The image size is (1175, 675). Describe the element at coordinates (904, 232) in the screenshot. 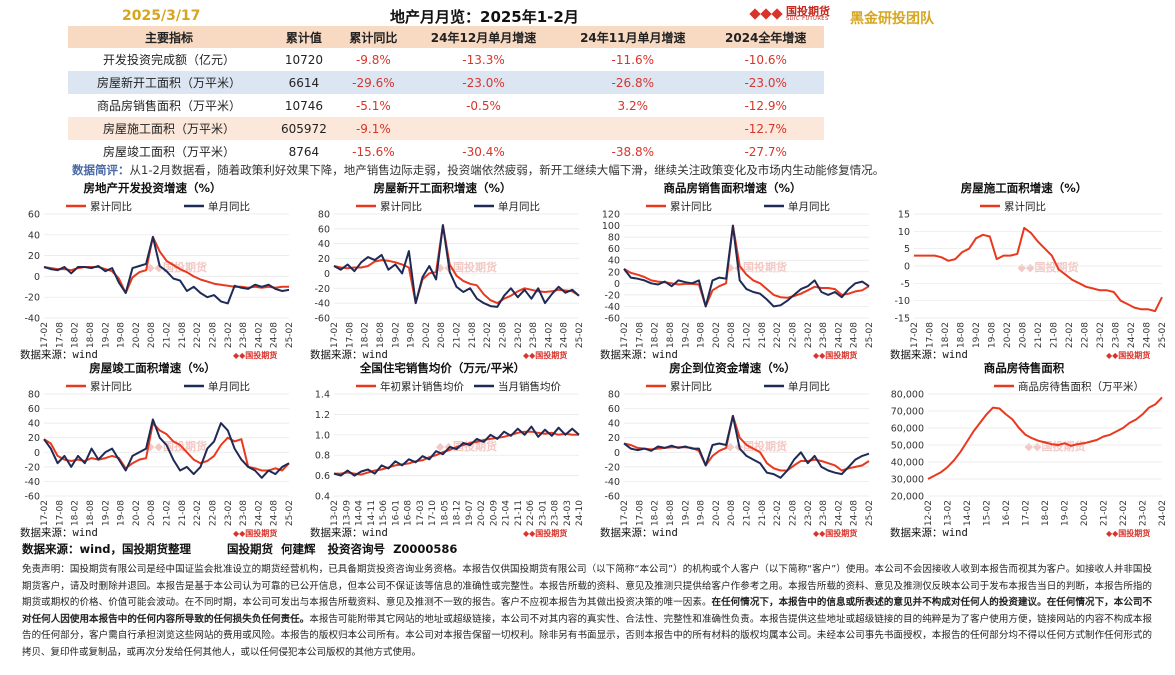

I see `y-tick-label: 10` at that location.